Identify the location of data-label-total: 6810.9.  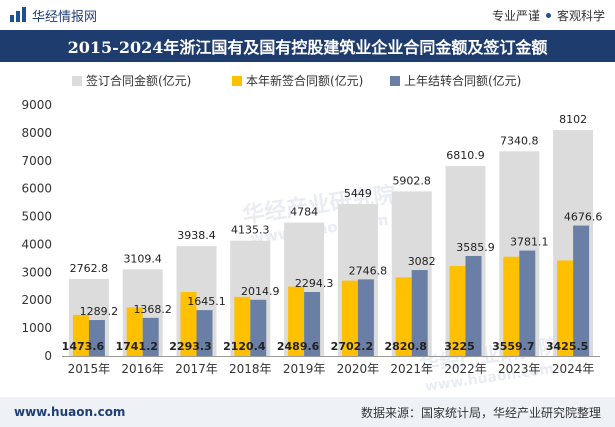
(465, 155).